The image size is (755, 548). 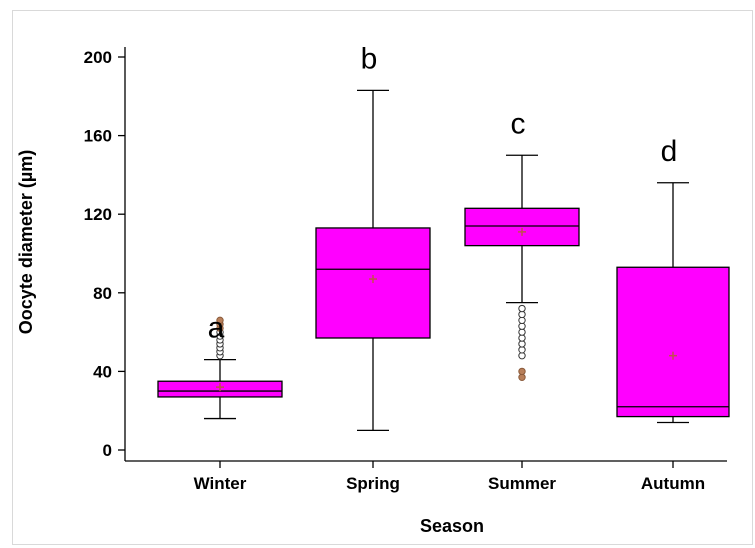 I want to click on x-axis-title: Season, so click(x=452, y=526).